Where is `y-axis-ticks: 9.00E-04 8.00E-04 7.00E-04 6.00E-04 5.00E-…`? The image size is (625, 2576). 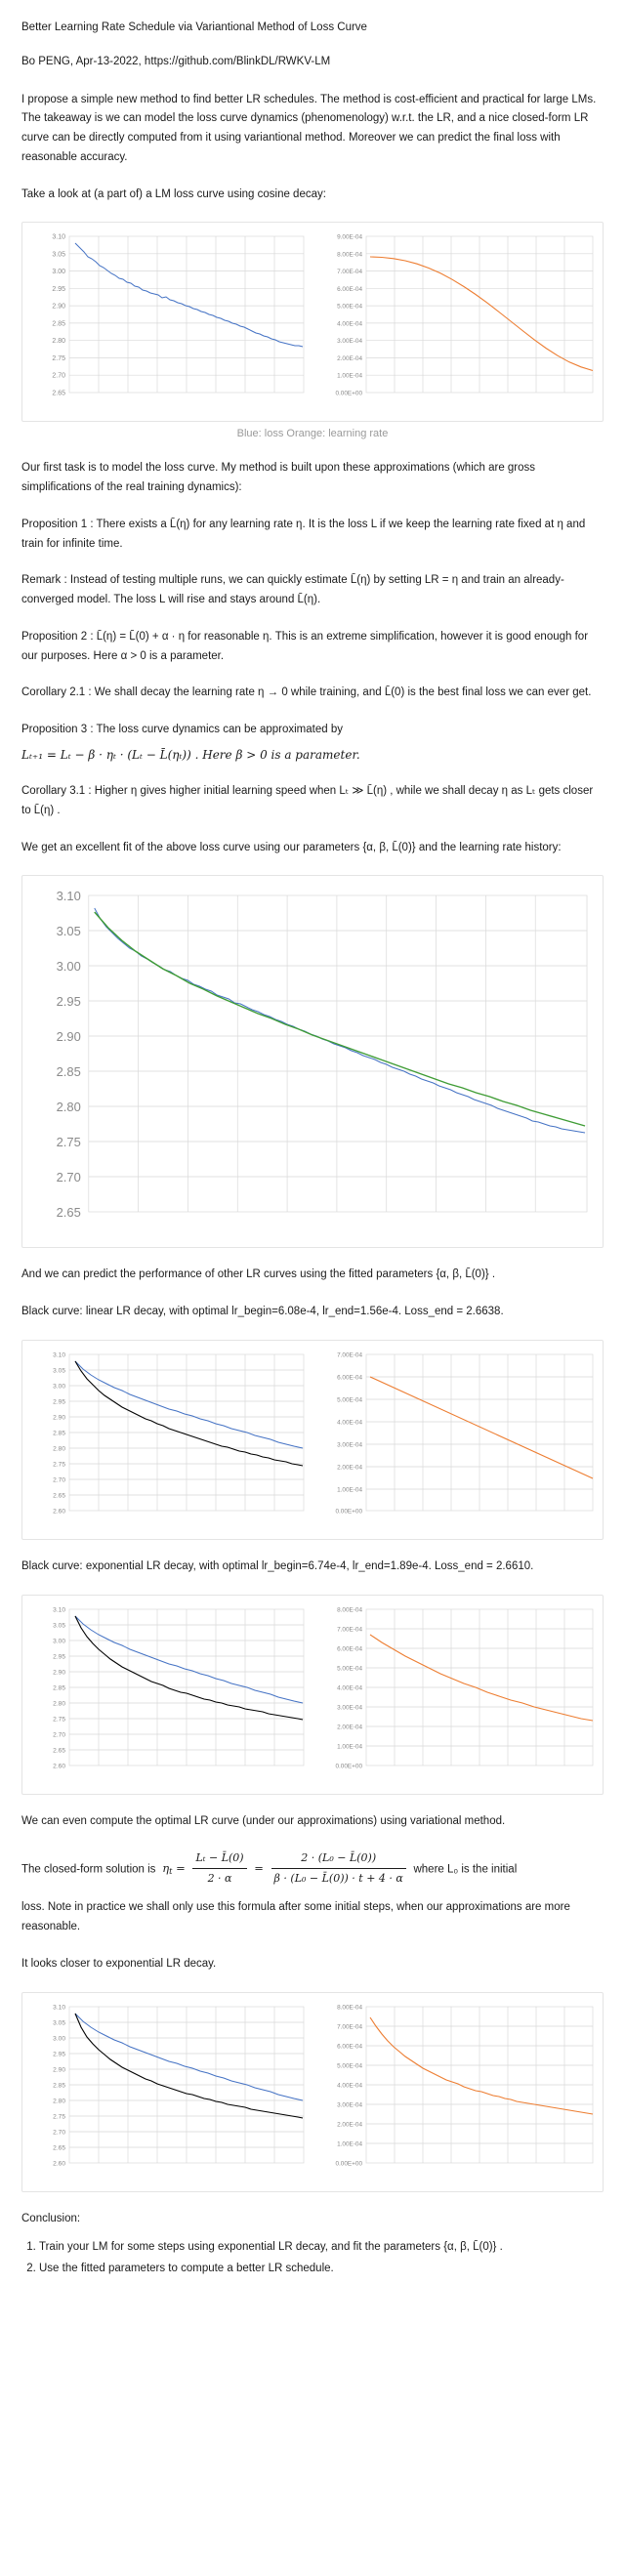 y-axis-ticks: 9.00E-04 8.00E-04 7.00E-04 6.00E-04 5.00E-… is located at coordinates (349, 315).